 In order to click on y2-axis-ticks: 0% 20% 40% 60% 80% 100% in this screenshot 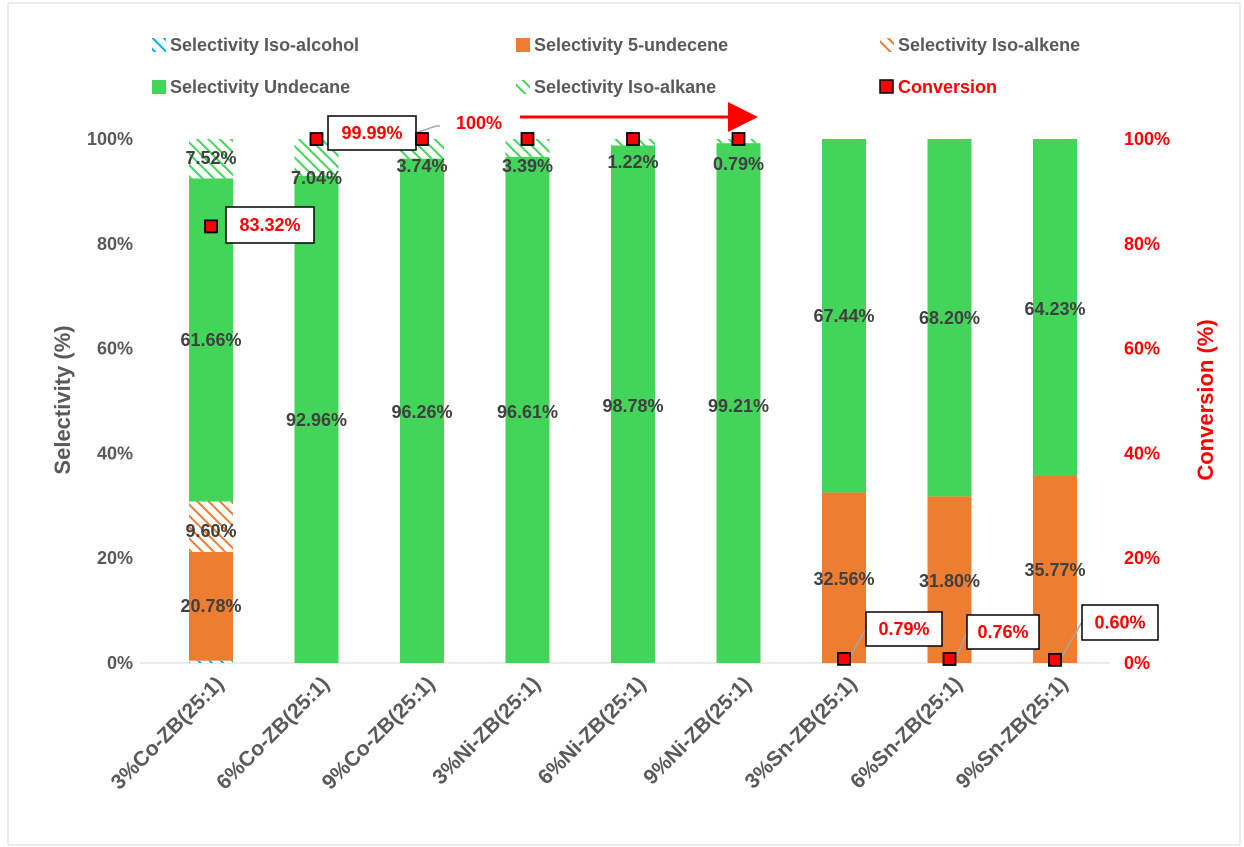, I will do `click(1147, 401)`.